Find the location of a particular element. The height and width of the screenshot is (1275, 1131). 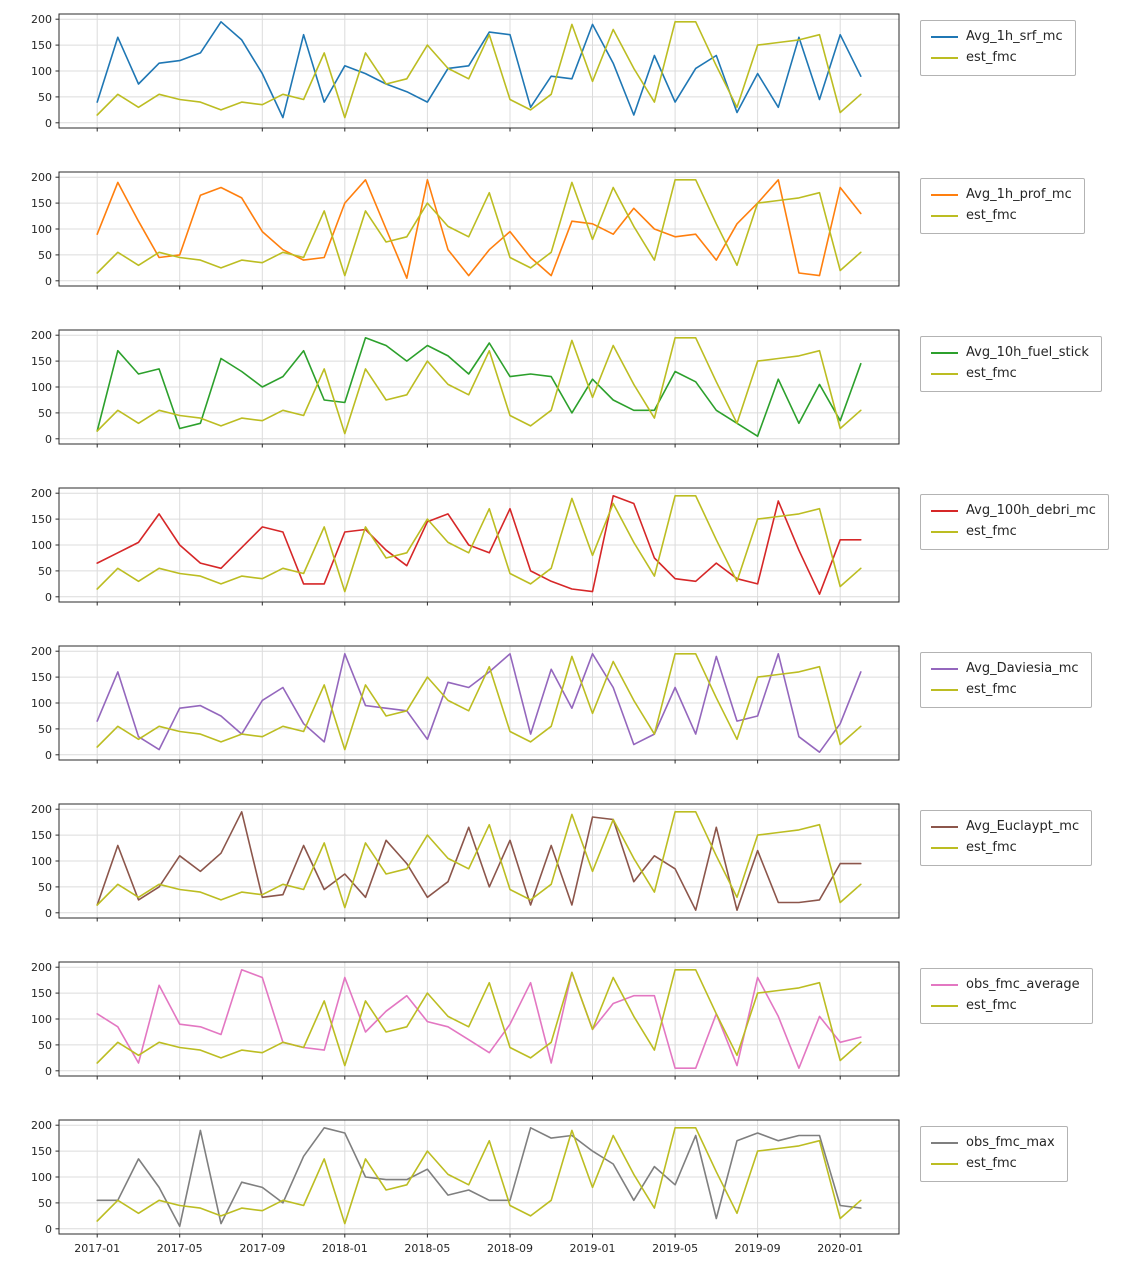

x-tick-label: 2019-09 is located at coordinates (758, 1248).